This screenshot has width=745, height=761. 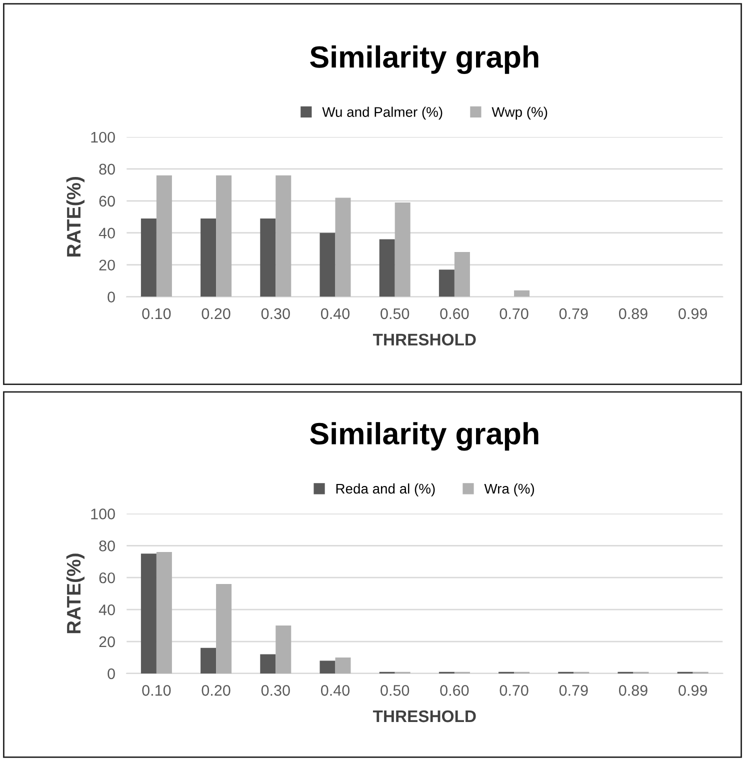 I want to click on legend-label: Reda and al (%), so click(x=385, y=489).